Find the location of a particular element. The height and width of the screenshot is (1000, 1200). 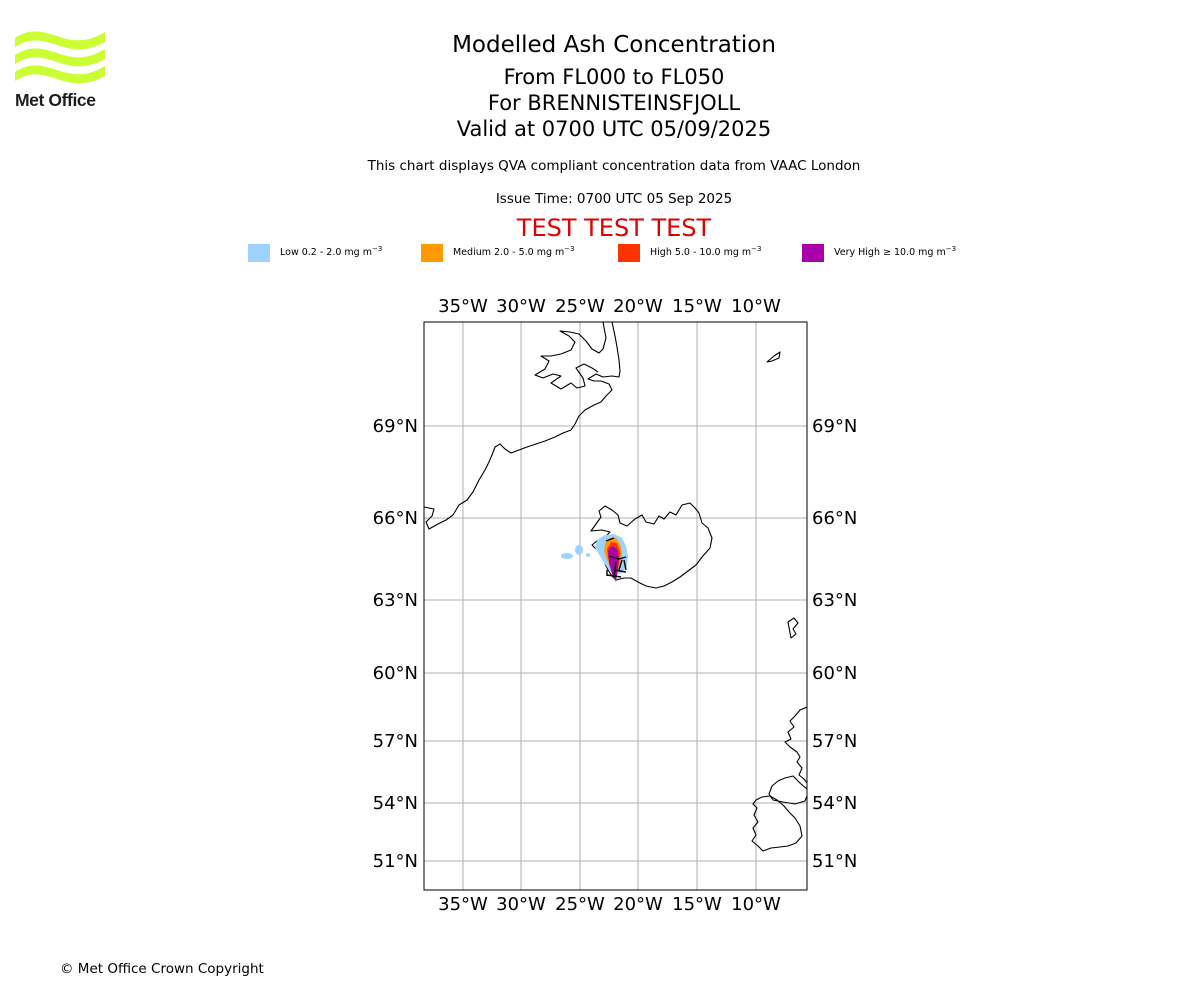

legend-swatch-very-high is located at coordinates (813, 253).